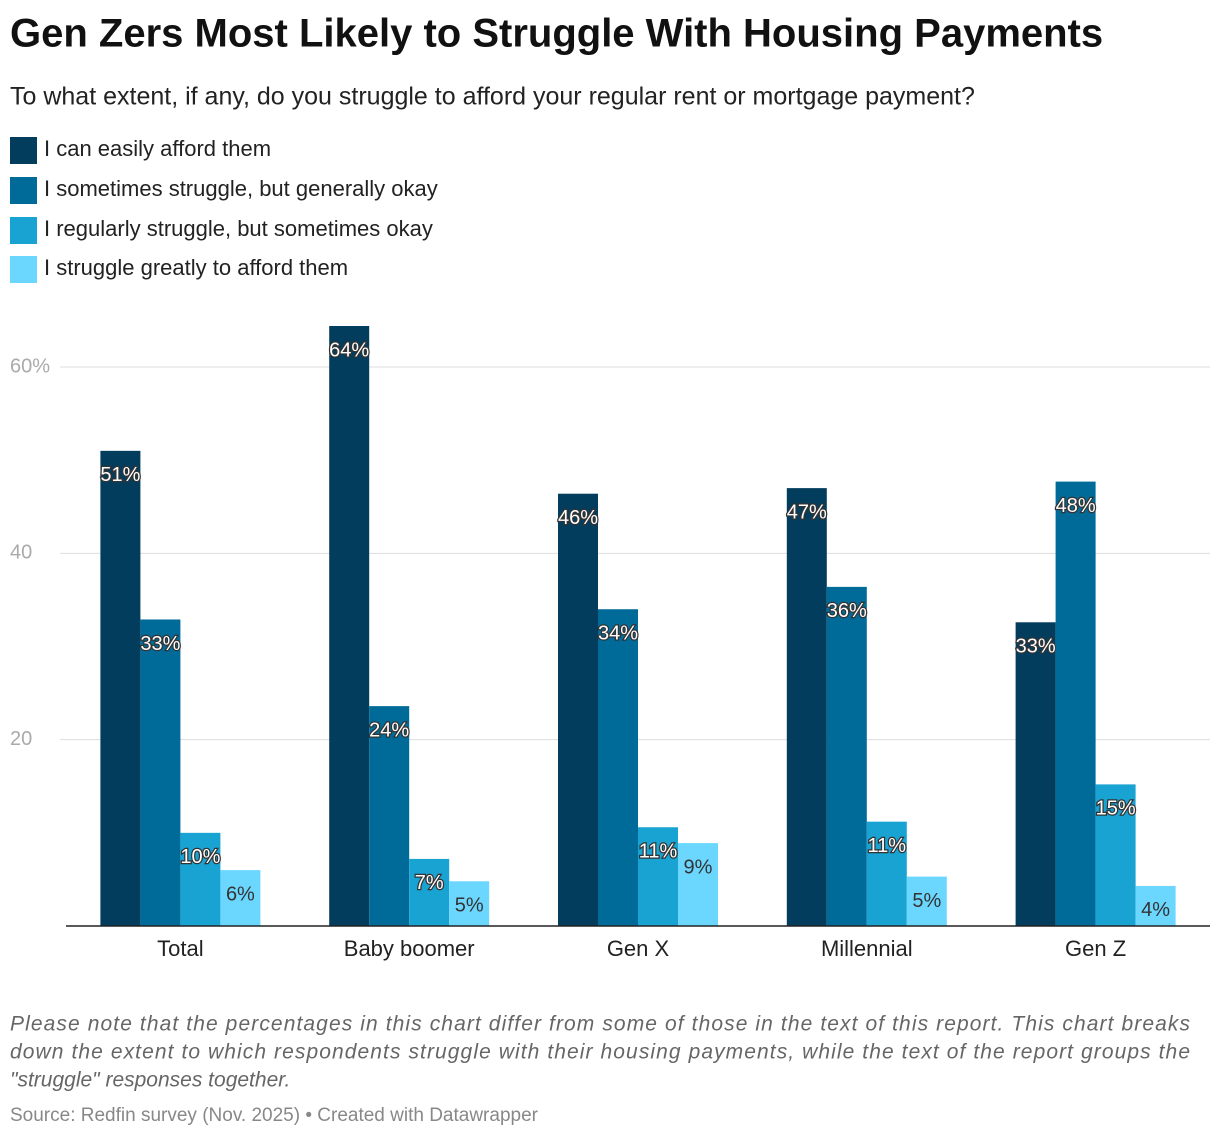  I want to click on y-tick-label: 60%, so click(30, 366).